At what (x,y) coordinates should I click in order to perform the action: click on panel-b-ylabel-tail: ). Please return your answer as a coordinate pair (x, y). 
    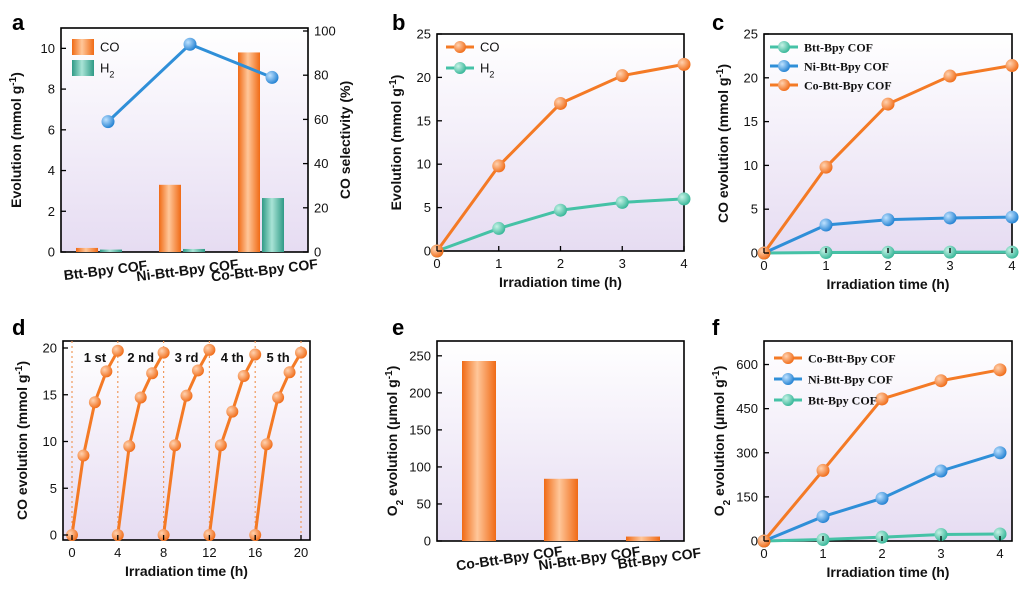
    Looking at the image, I should click on (396, 77).